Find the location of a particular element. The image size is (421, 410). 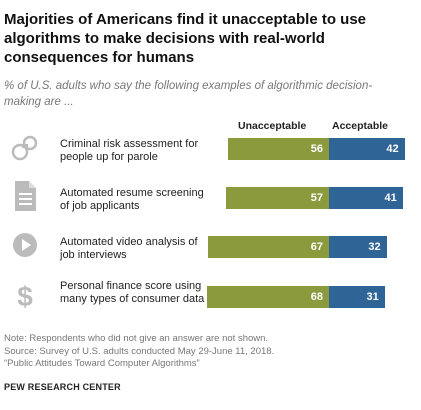

dollar-sign-icon: $ is located at coordinates (25, 295).